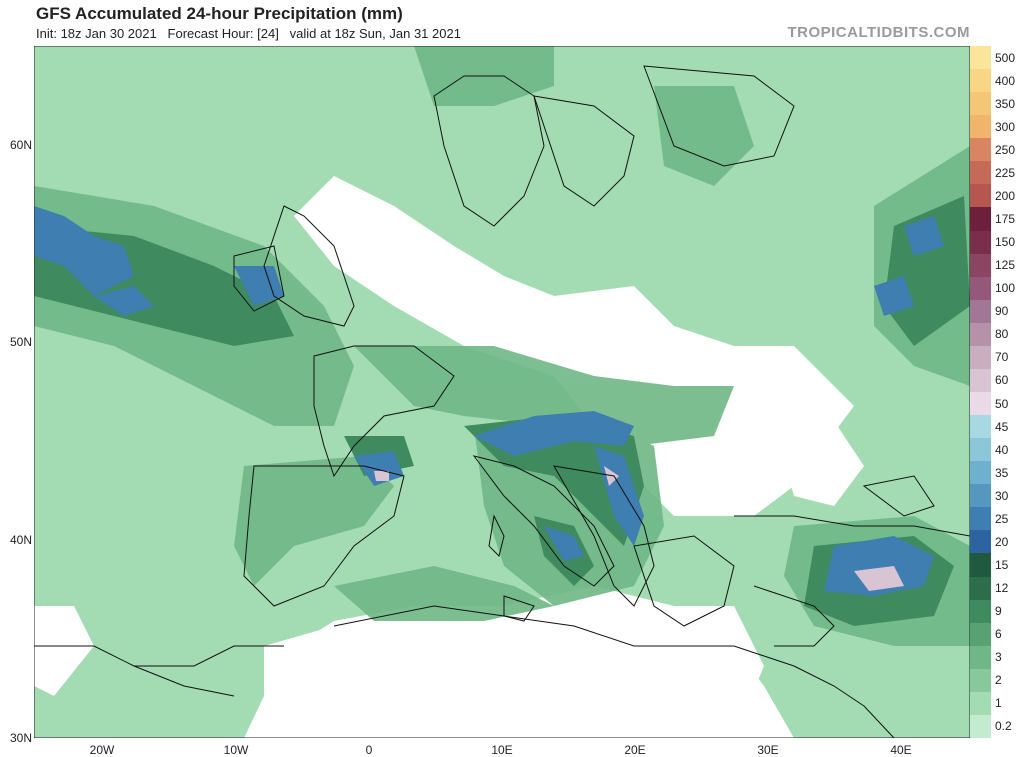 The width and height of the screenshot is (1024, 757). Describe the element at coordinates (1002, 403) in the screenshot. I see `legend-label: 50` at that location.